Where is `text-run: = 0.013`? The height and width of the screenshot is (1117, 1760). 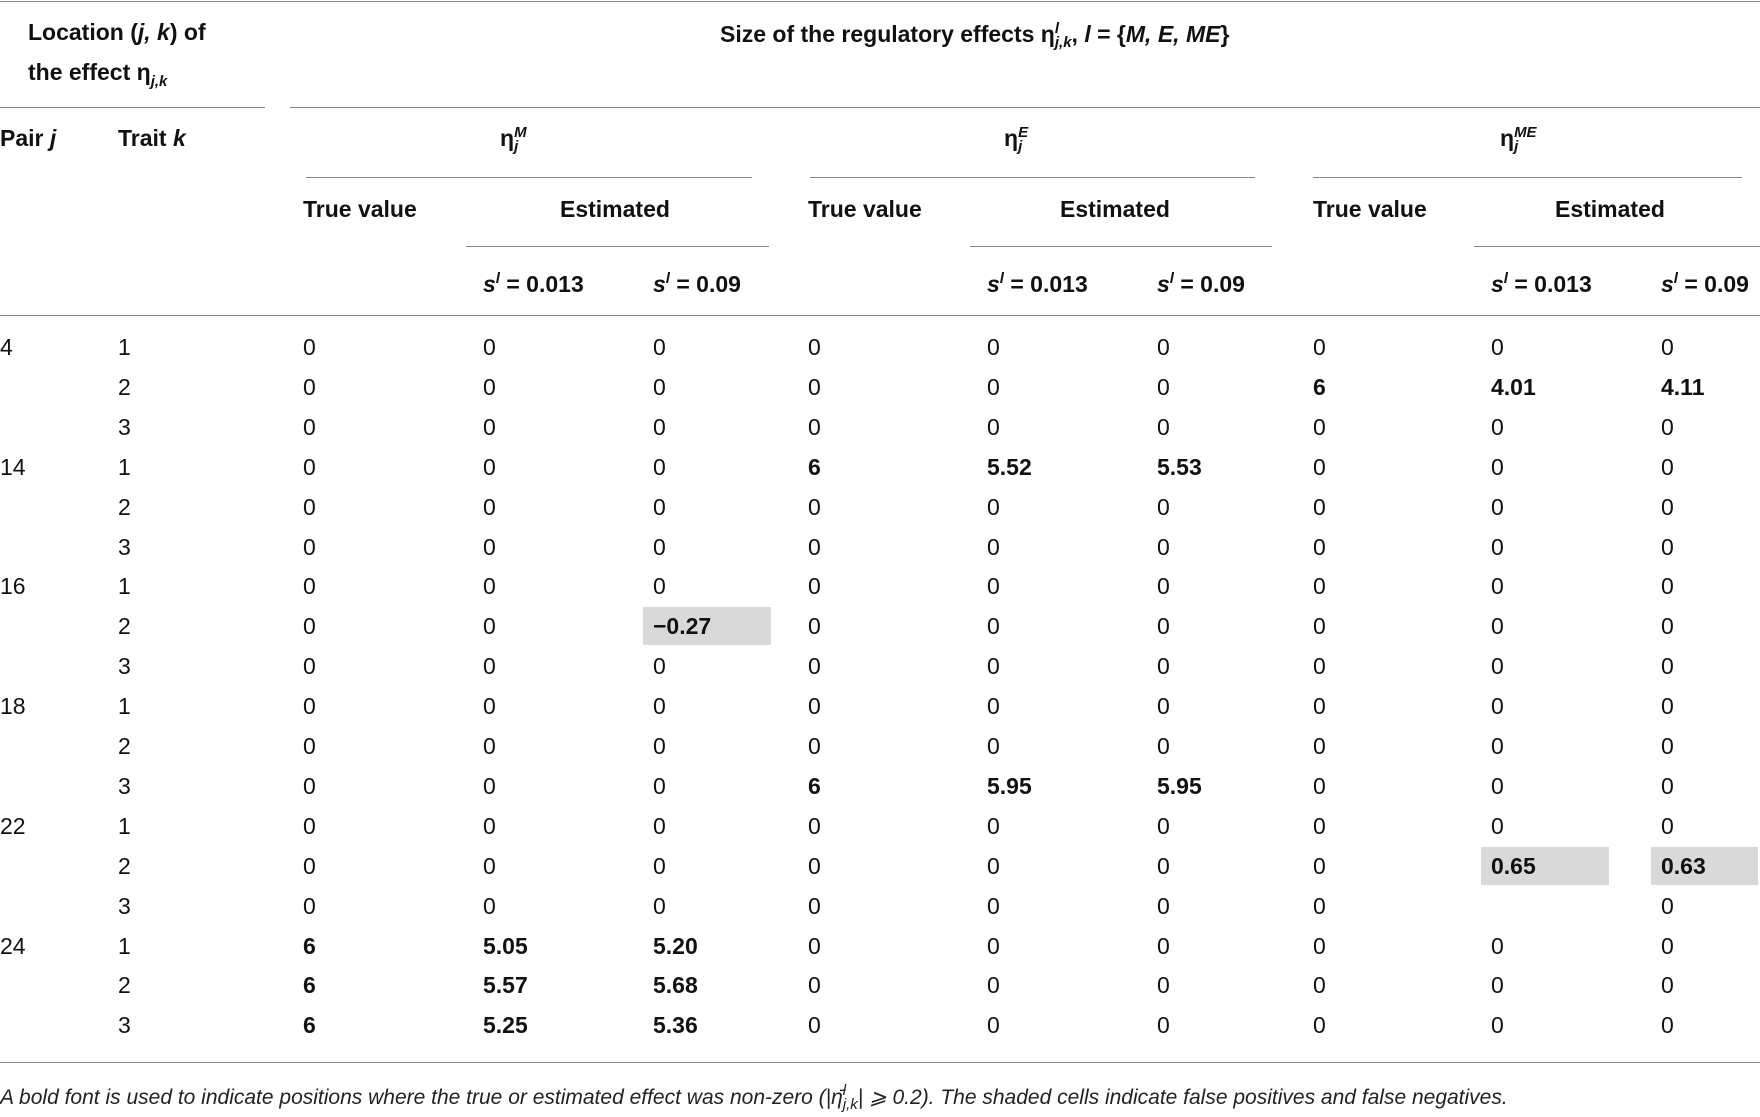 text-run: = 0.013 is located at coordinates (1549, 284).